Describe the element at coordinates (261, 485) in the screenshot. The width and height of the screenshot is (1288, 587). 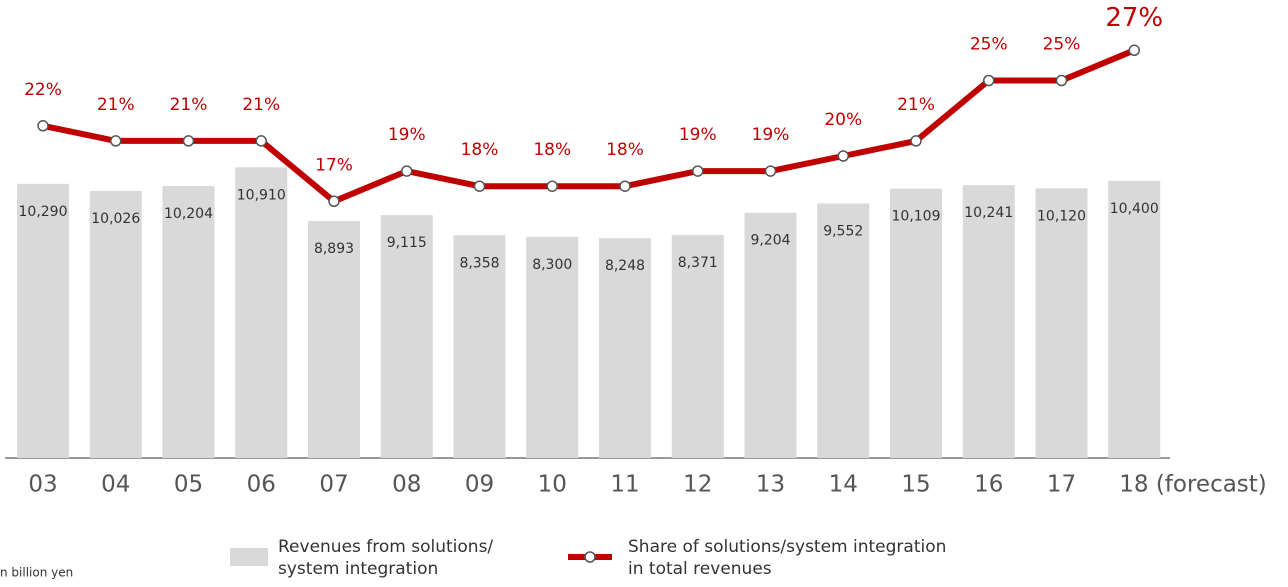
I see `x-tick-label: 06` at that location.